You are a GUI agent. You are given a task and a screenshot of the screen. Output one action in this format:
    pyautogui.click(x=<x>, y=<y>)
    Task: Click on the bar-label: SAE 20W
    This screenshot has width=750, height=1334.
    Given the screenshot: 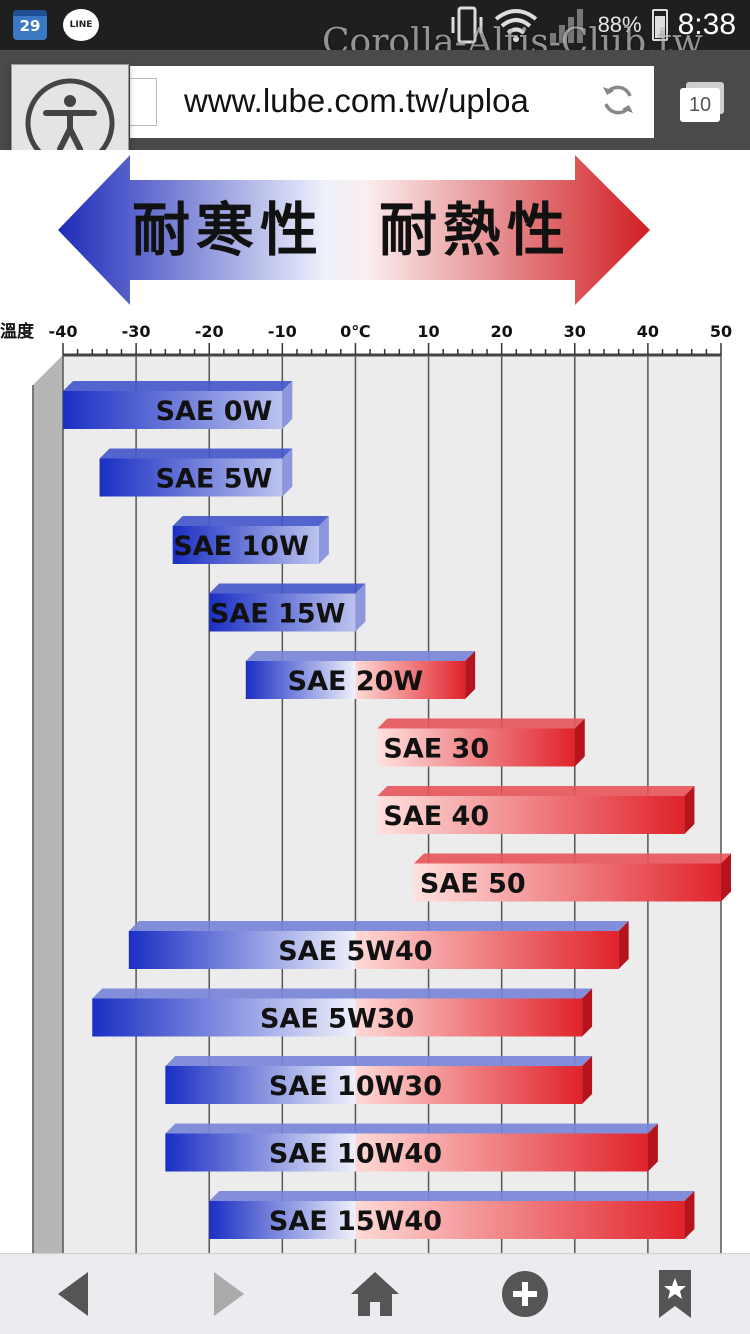 What is the action you would take?
    pyautogui.click(x=356, y=681)
    